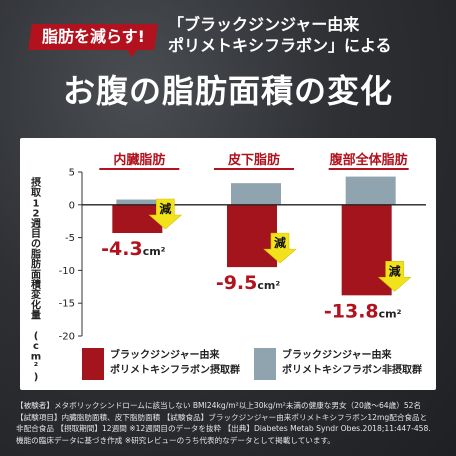 Image resolution: width=456 pixels, height=456 pixels. What do you see at coordinates (36, 182) in the screenshot?
I see `y-axis-title-char: 摂` at bounding box center [36, 182].